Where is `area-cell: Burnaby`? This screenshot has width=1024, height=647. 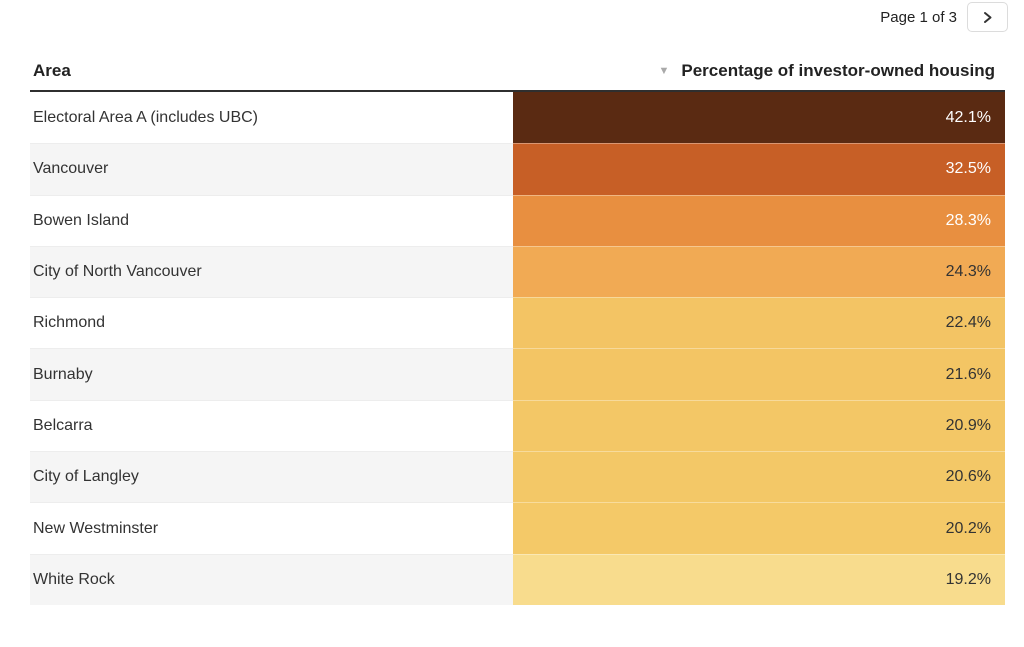 area-cell: Burnaby is located at coordinates (271, 374).